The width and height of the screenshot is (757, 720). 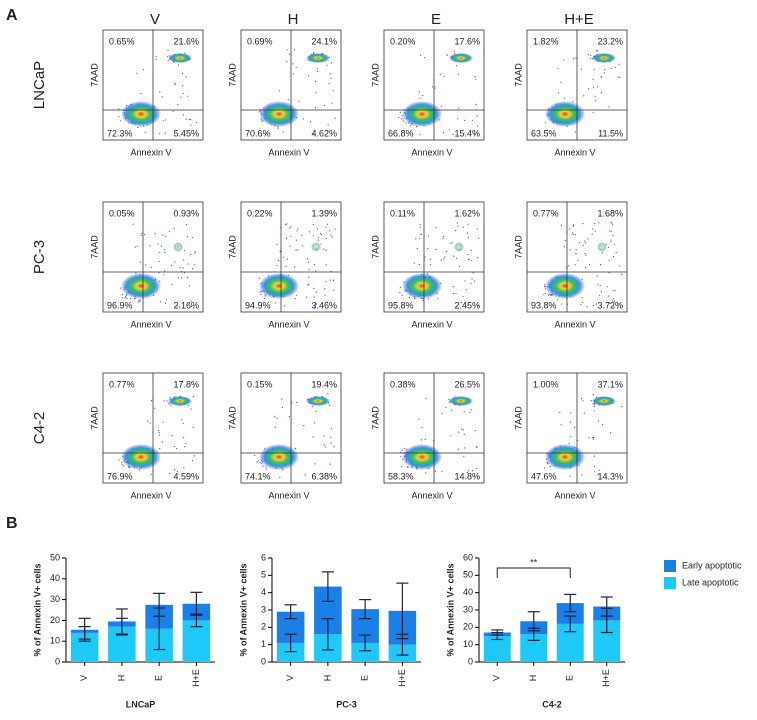 I want to click on quadrant-pct: 1.82%, so click(x=546, y=41).